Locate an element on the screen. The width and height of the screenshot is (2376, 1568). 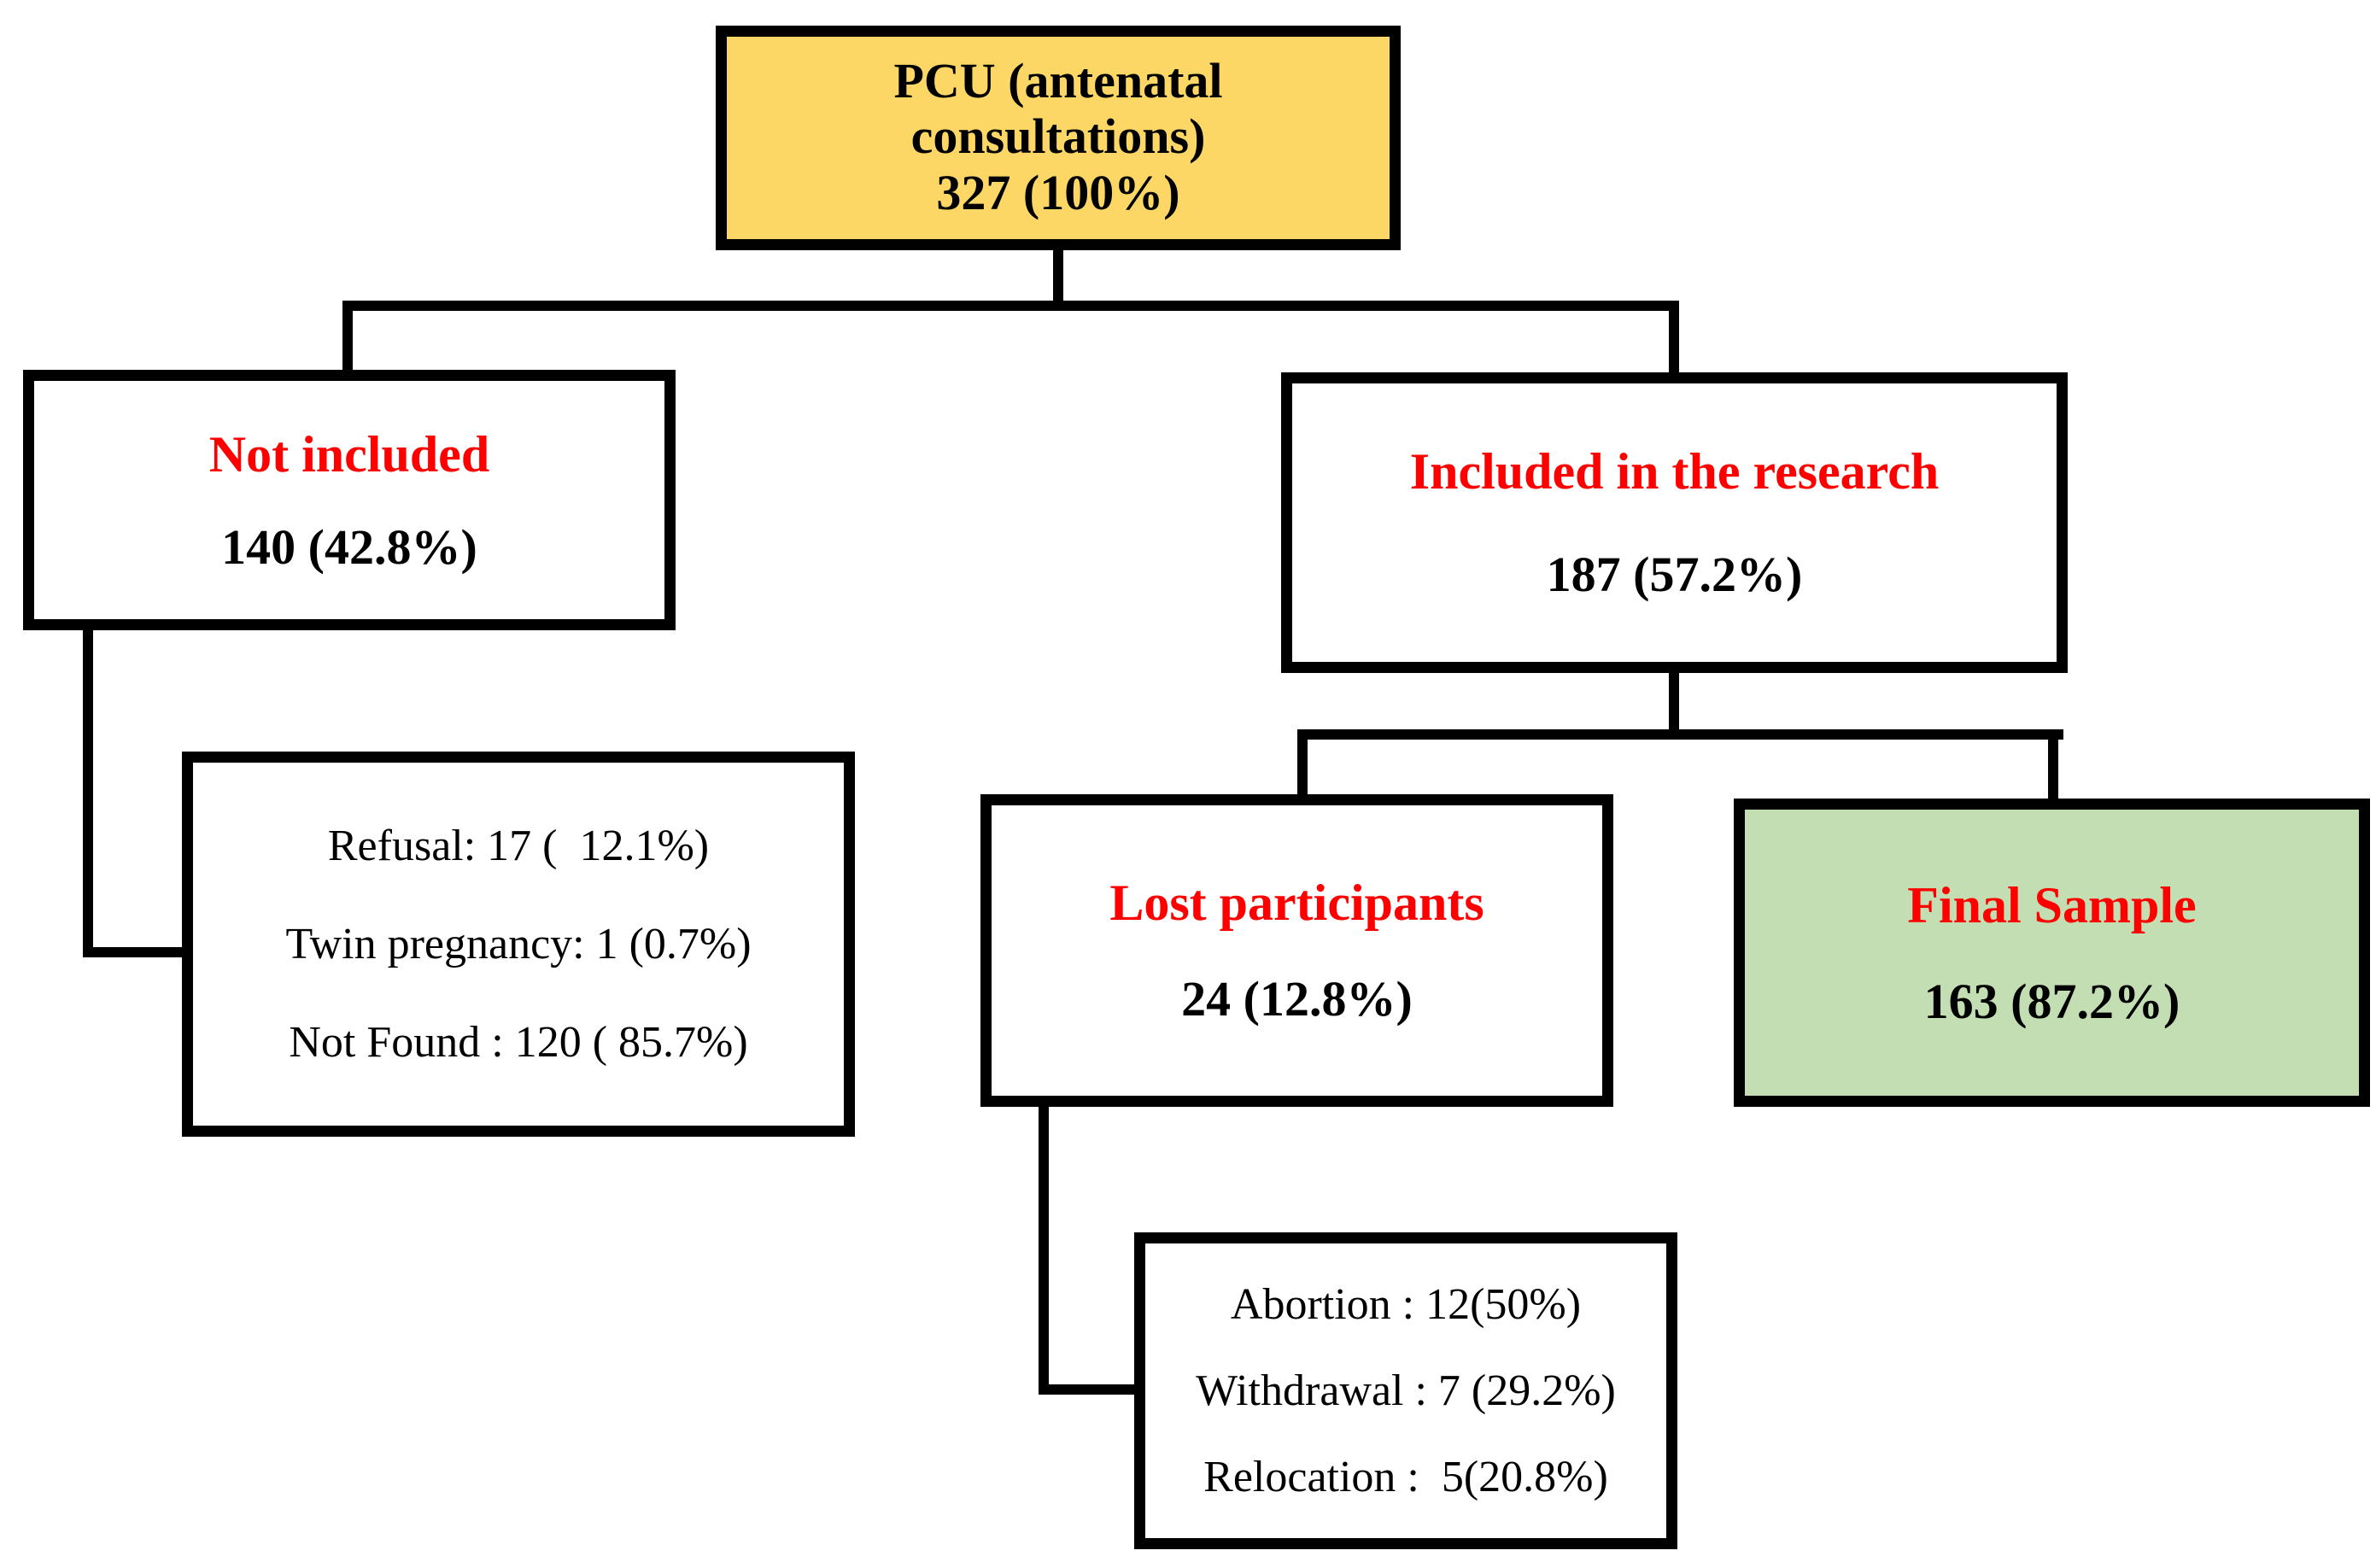
connector-drop-to-final is located at coordinates (2053, 766).